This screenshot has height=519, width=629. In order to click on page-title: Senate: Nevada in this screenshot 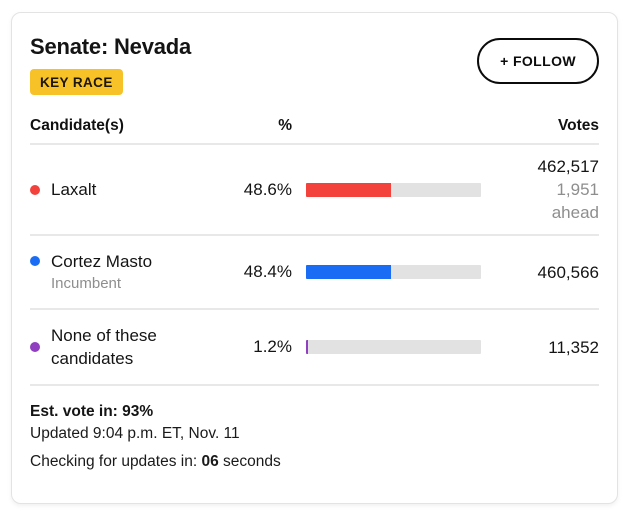, I will do `click(111, 46)`.